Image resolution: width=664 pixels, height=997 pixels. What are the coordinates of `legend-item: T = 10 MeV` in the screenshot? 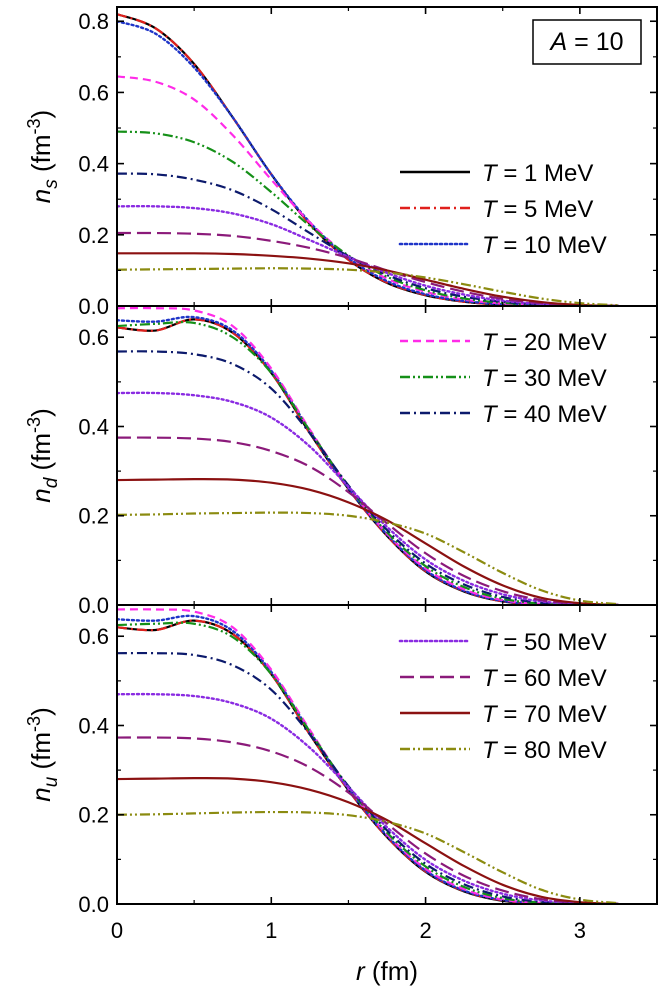 It's located at (502, 245).